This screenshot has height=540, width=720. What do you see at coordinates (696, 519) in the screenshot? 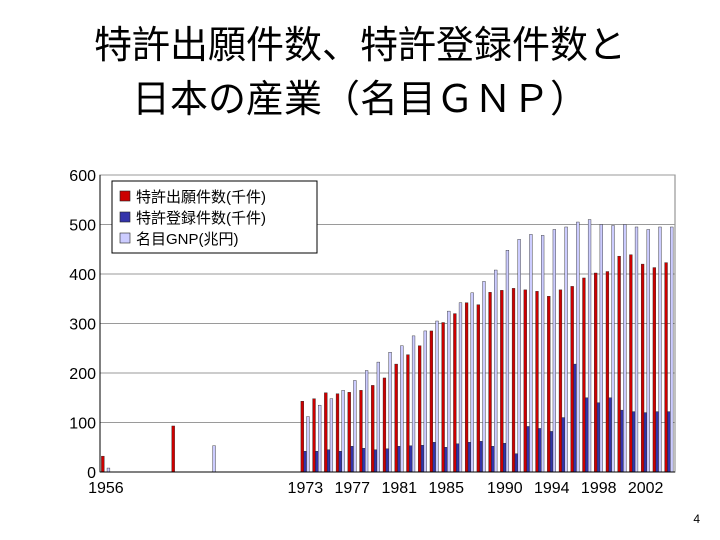
I see `page-number: 4` at bounding box center [696, 519].